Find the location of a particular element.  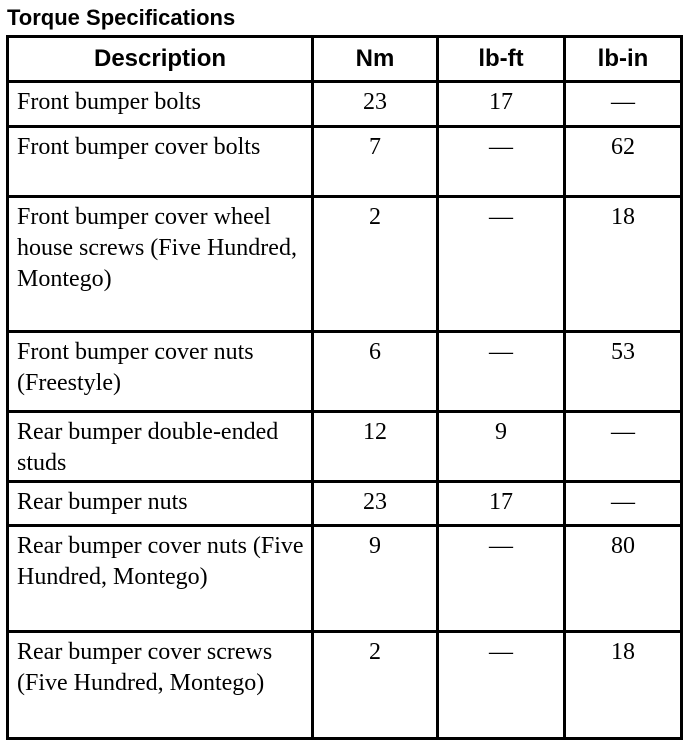

table-row: Front bumper cover nuts (Freestyle) 6—53 is located at coordinates (344, 371).